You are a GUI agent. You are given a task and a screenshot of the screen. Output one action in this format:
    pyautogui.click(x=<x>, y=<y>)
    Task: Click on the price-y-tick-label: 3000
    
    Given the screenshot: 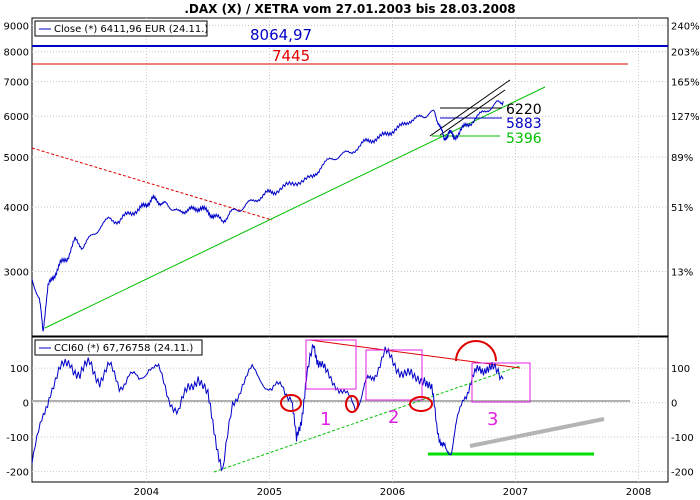 What is the action you would take?
    pyautogui.click(x=16, y=273)
    